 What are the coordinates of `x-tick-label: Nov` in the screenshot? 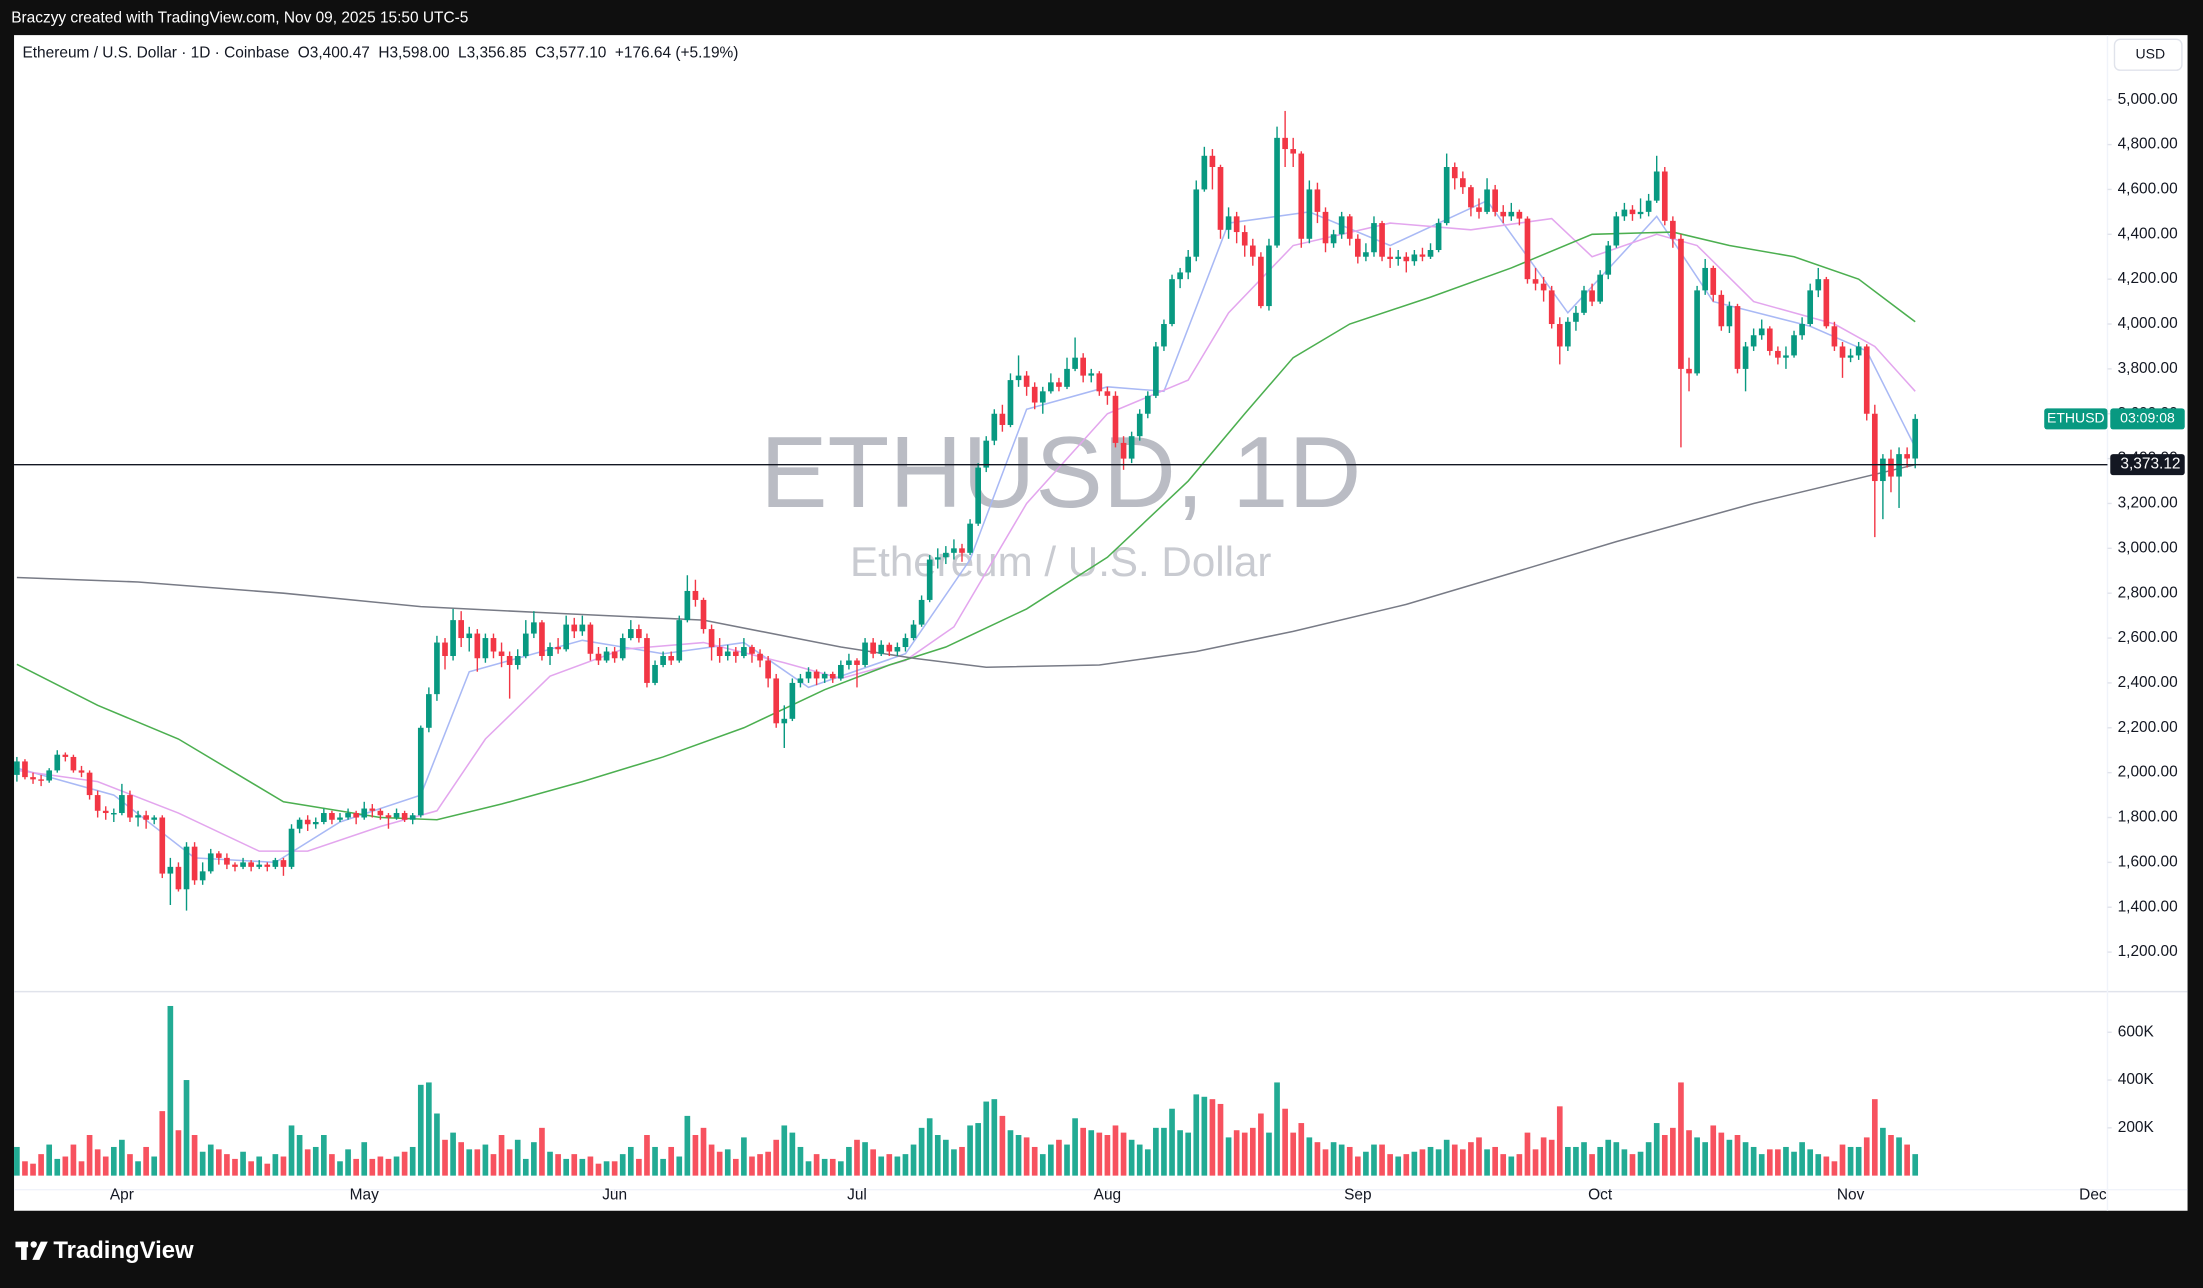 It's located at (1851, 1194).